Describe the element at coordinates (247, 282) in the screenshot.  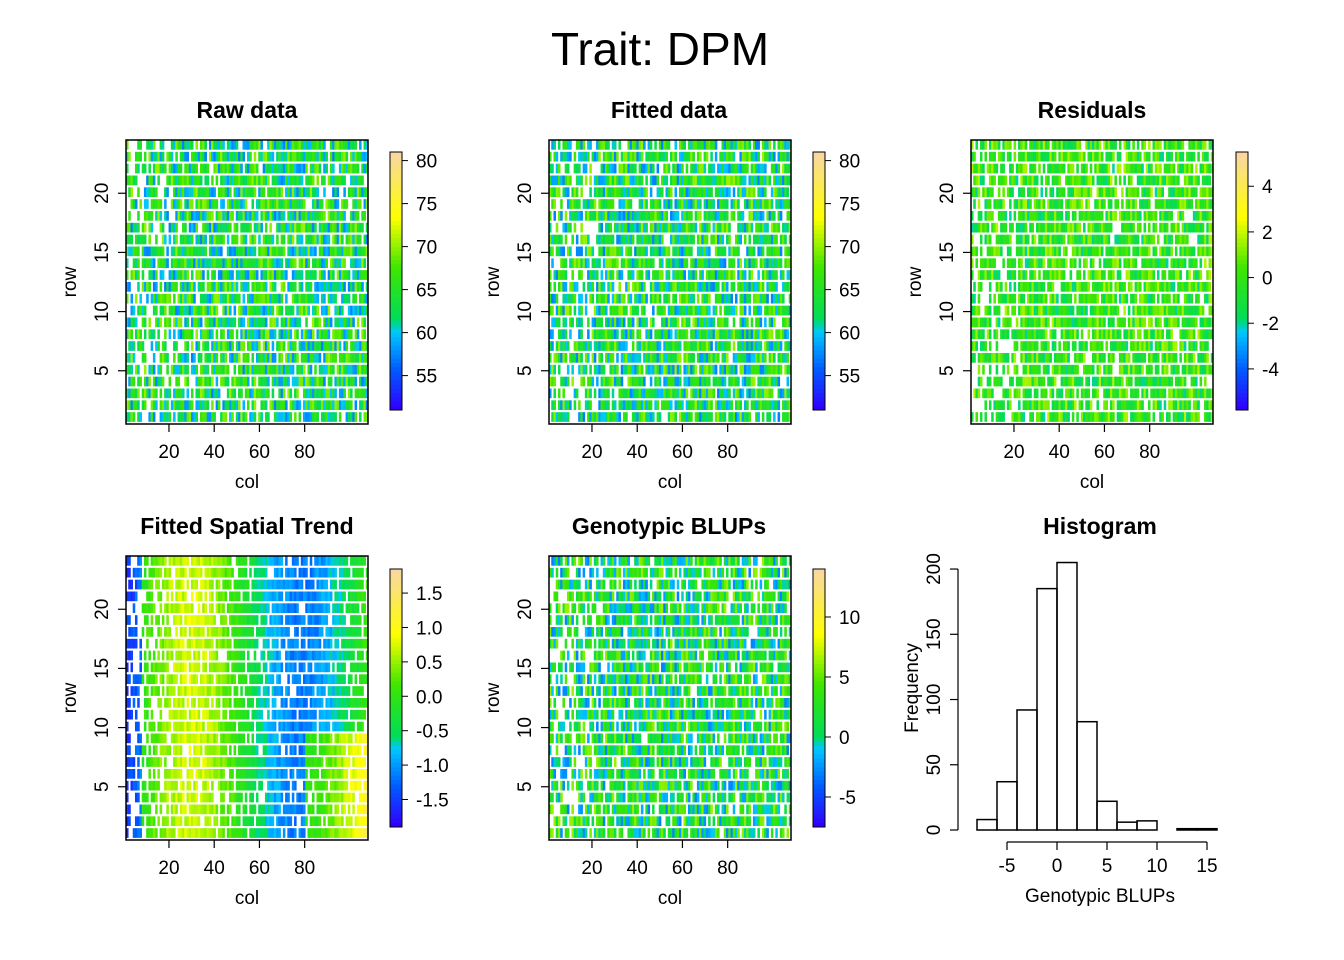
I see `plot-frame` at that location.